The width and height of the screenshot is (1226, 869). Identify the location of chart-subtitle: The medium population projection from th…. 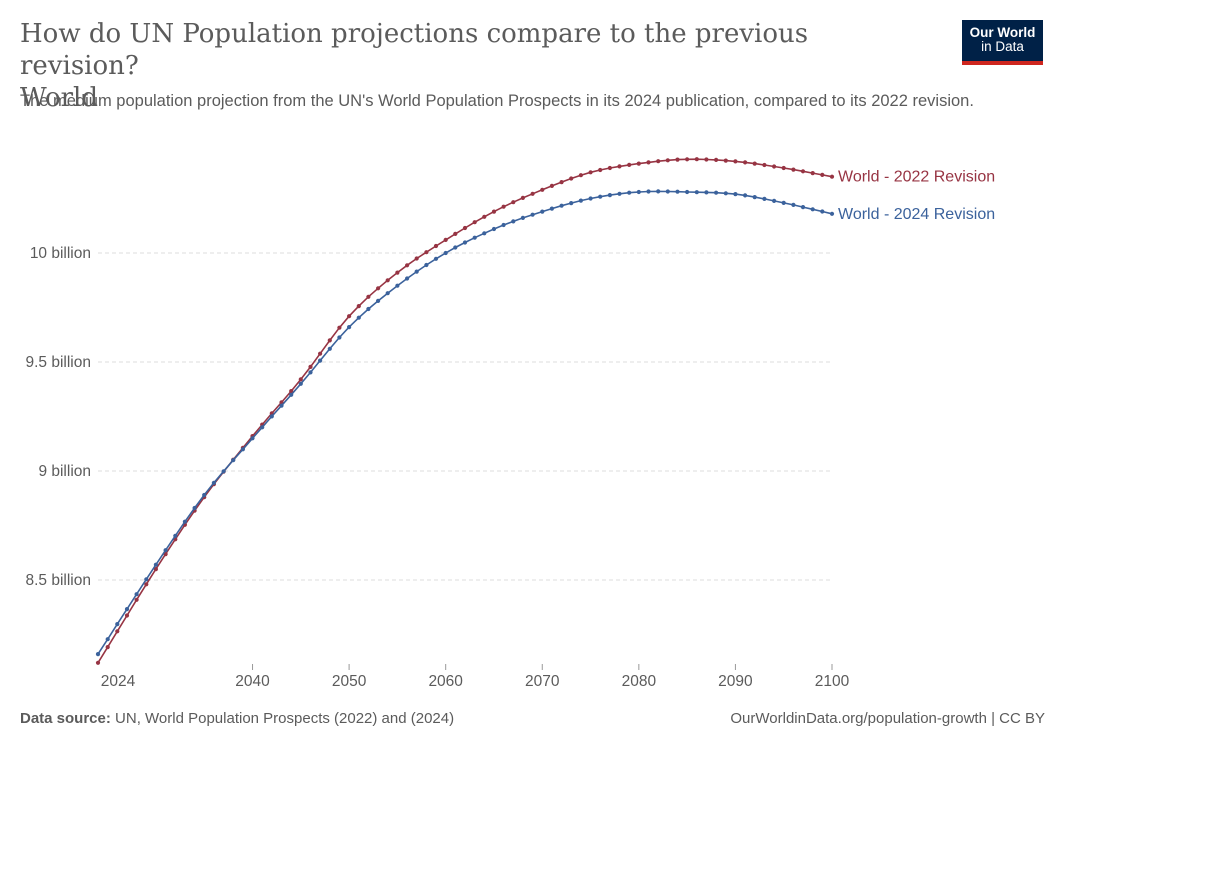
(497, 101).